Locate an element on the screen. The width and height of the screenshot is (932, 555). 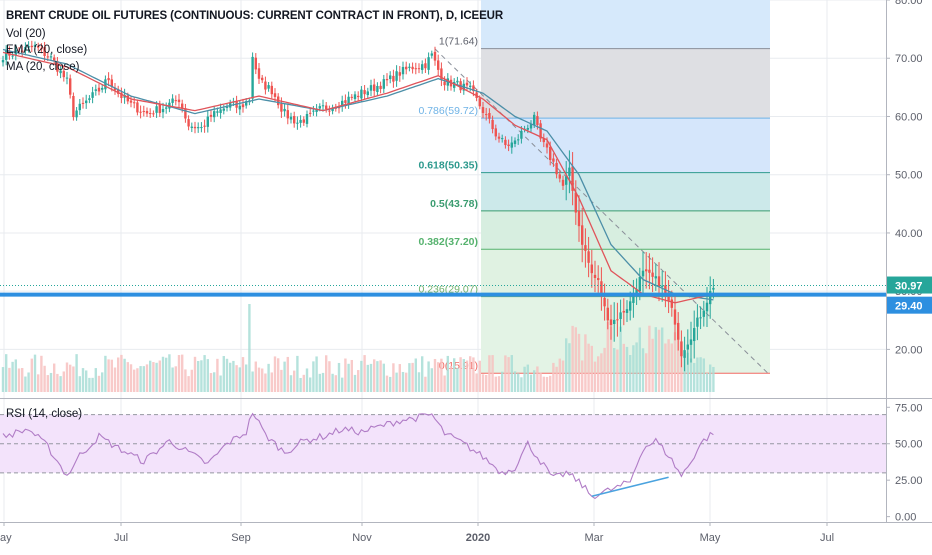
current-price-label: 30.97 is located at coordinates (909, 287).